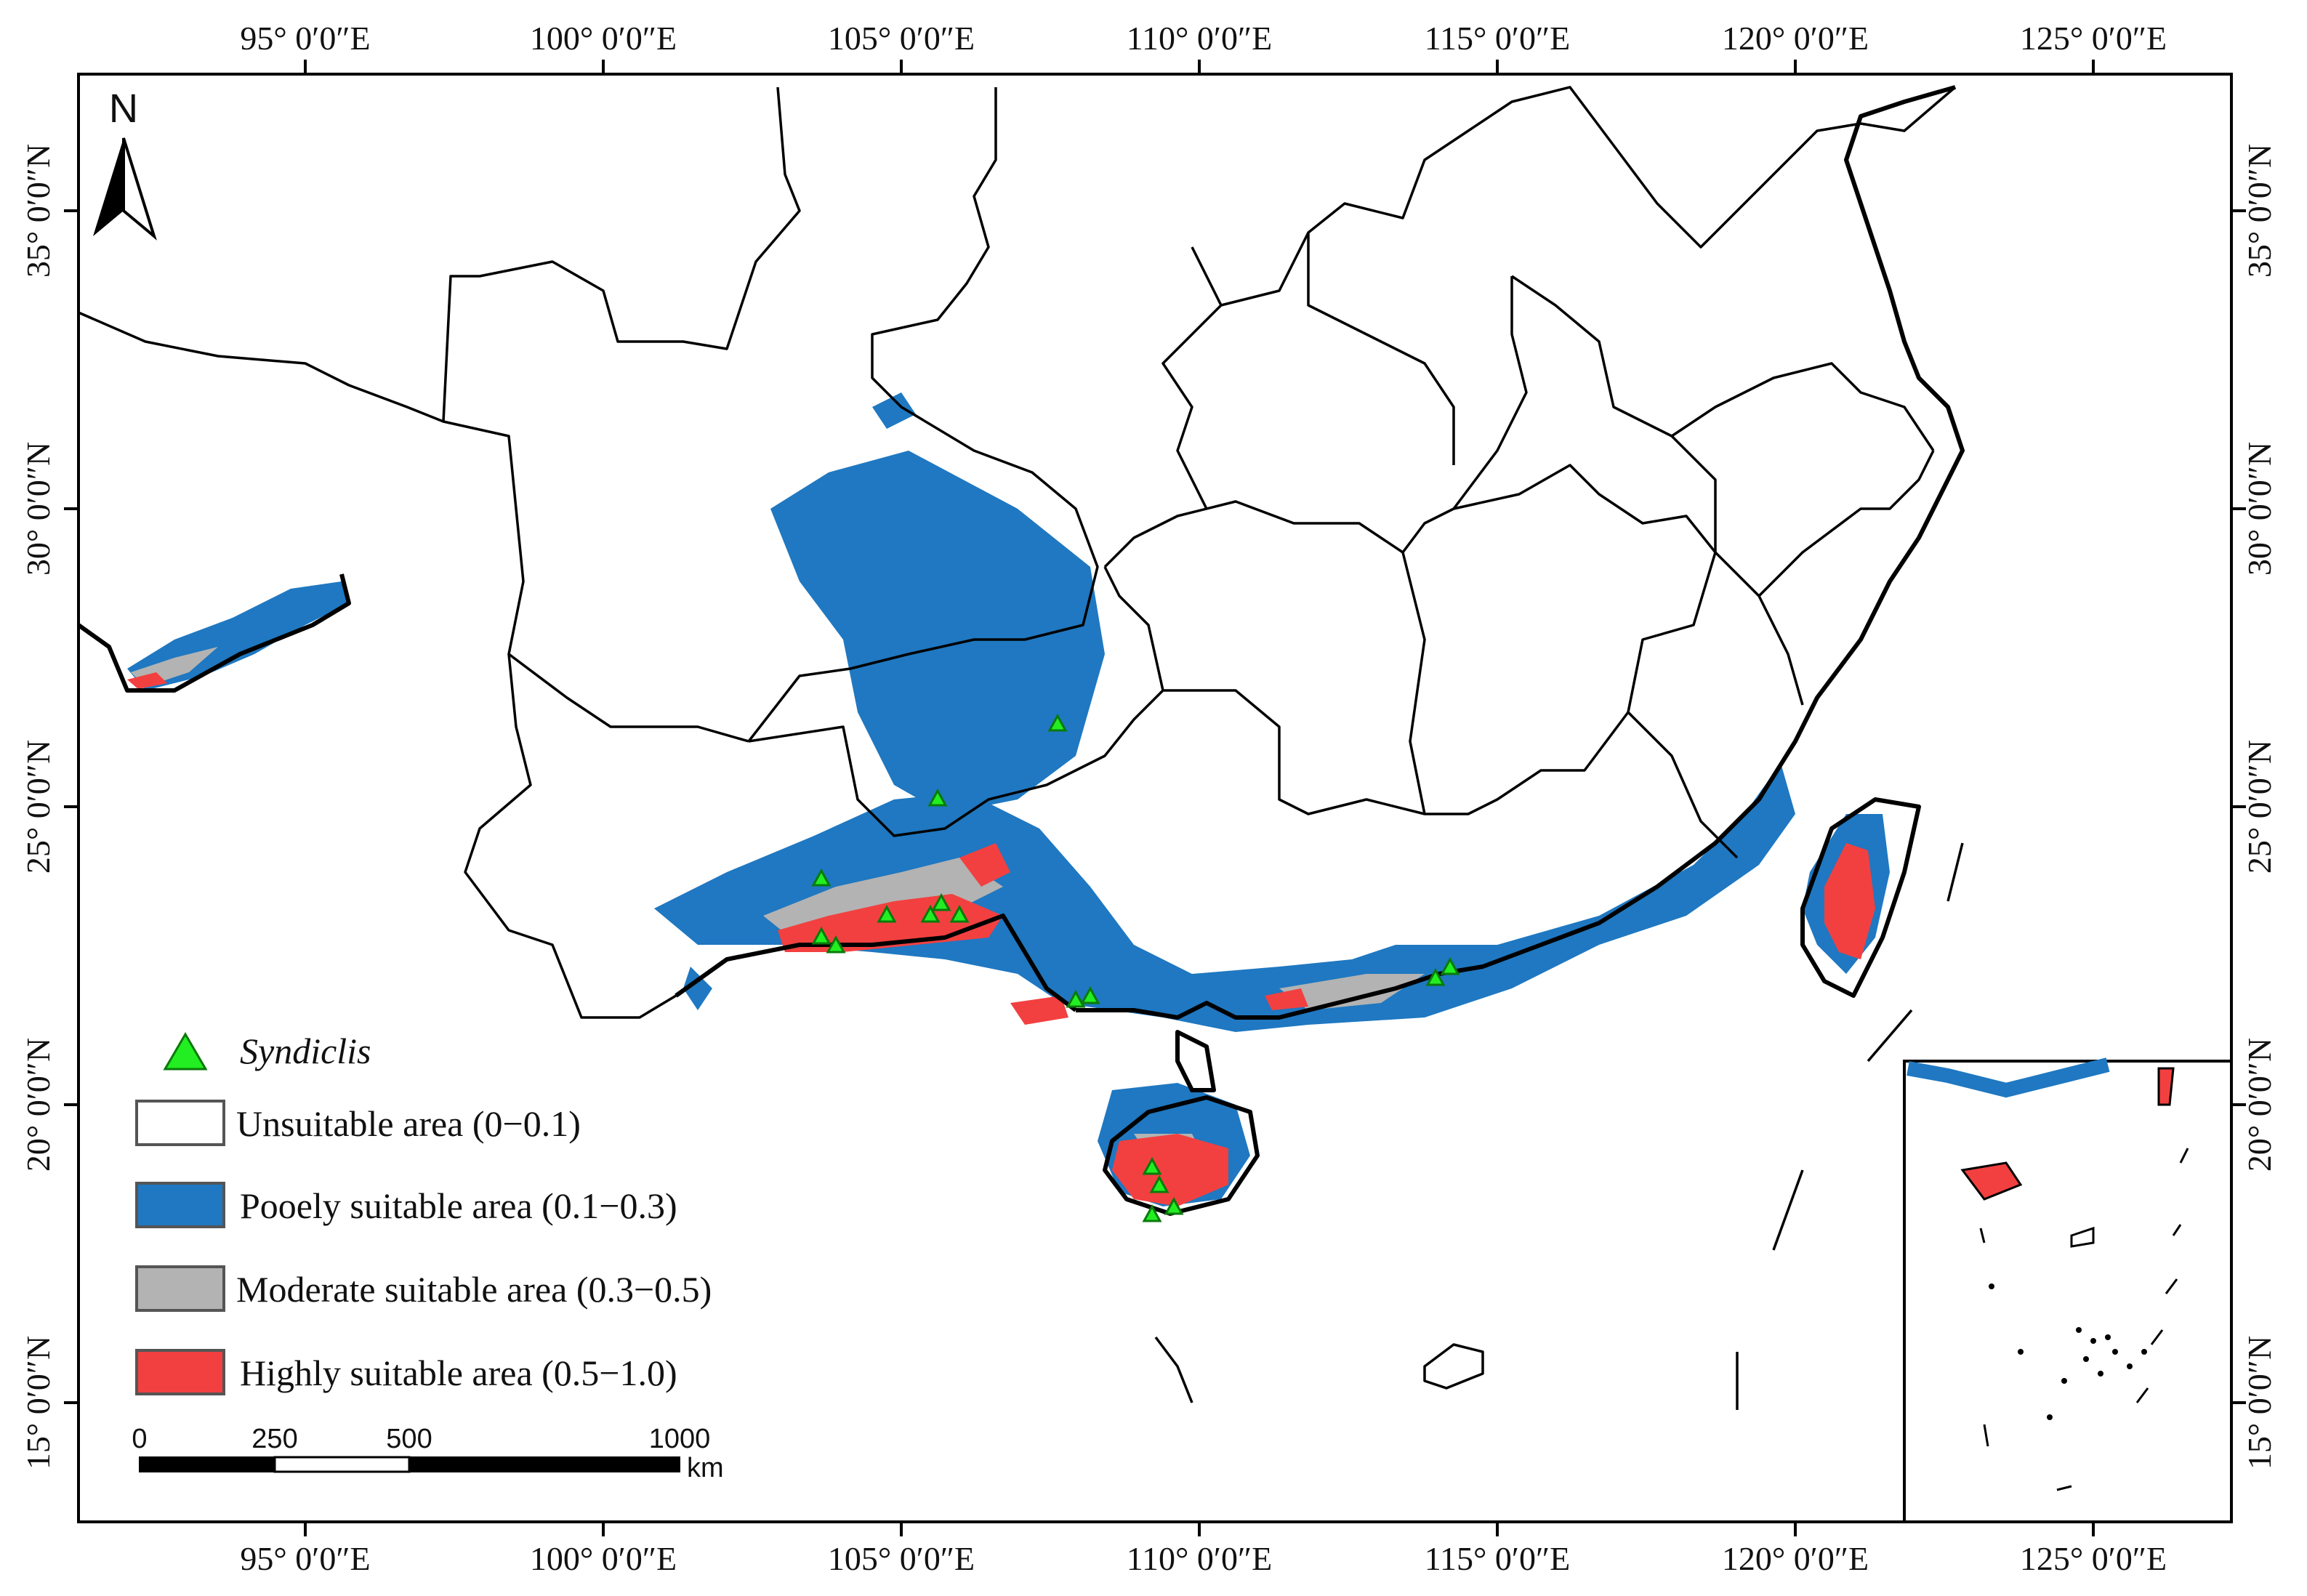 This screenshot has width=2307, height=1596. I want to click on legend-swatch-highly, so click(180, 1372).